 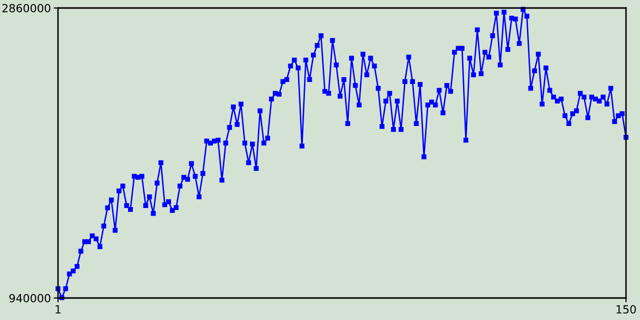 What do you see at coordinates (58, 309) in the screenshot?
I see `x-tick-label: 1` at bounding box center [58, 309].